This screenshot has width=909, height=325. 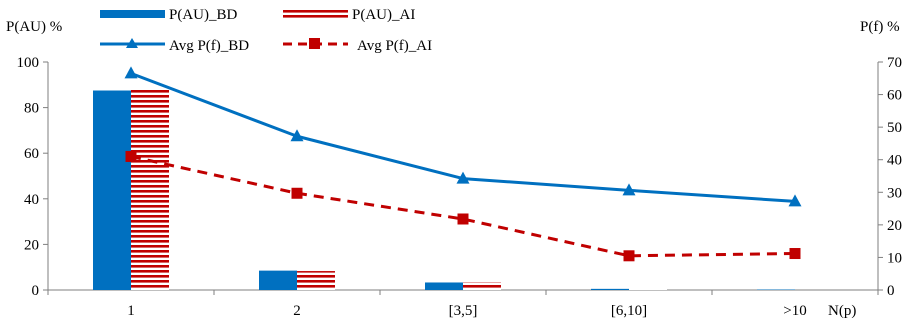 I want to click on left-tick-label: 80, so click(x=31, y=109).